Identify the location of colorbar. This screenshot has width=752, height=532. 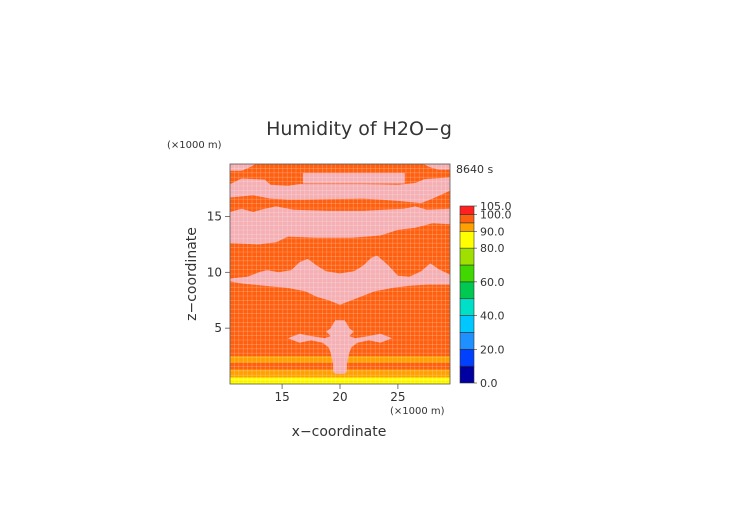
(467, 294).